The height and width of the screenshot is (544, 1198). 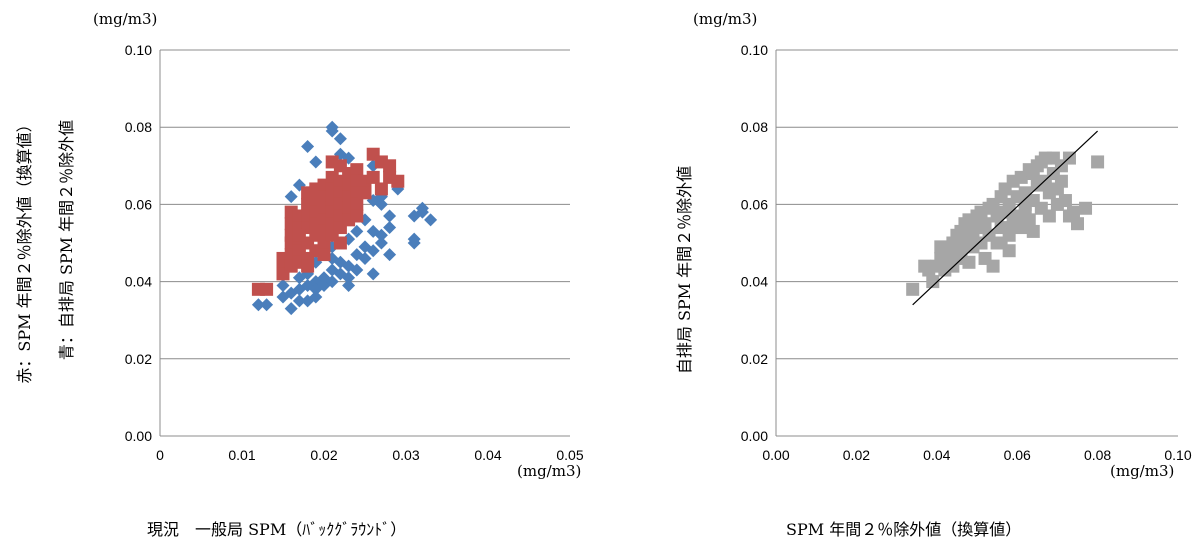 What do you see at coordinates (241, 455) in the screenshot?
I see `x-tick-label: 0.01` at bounding box center [241, 455].